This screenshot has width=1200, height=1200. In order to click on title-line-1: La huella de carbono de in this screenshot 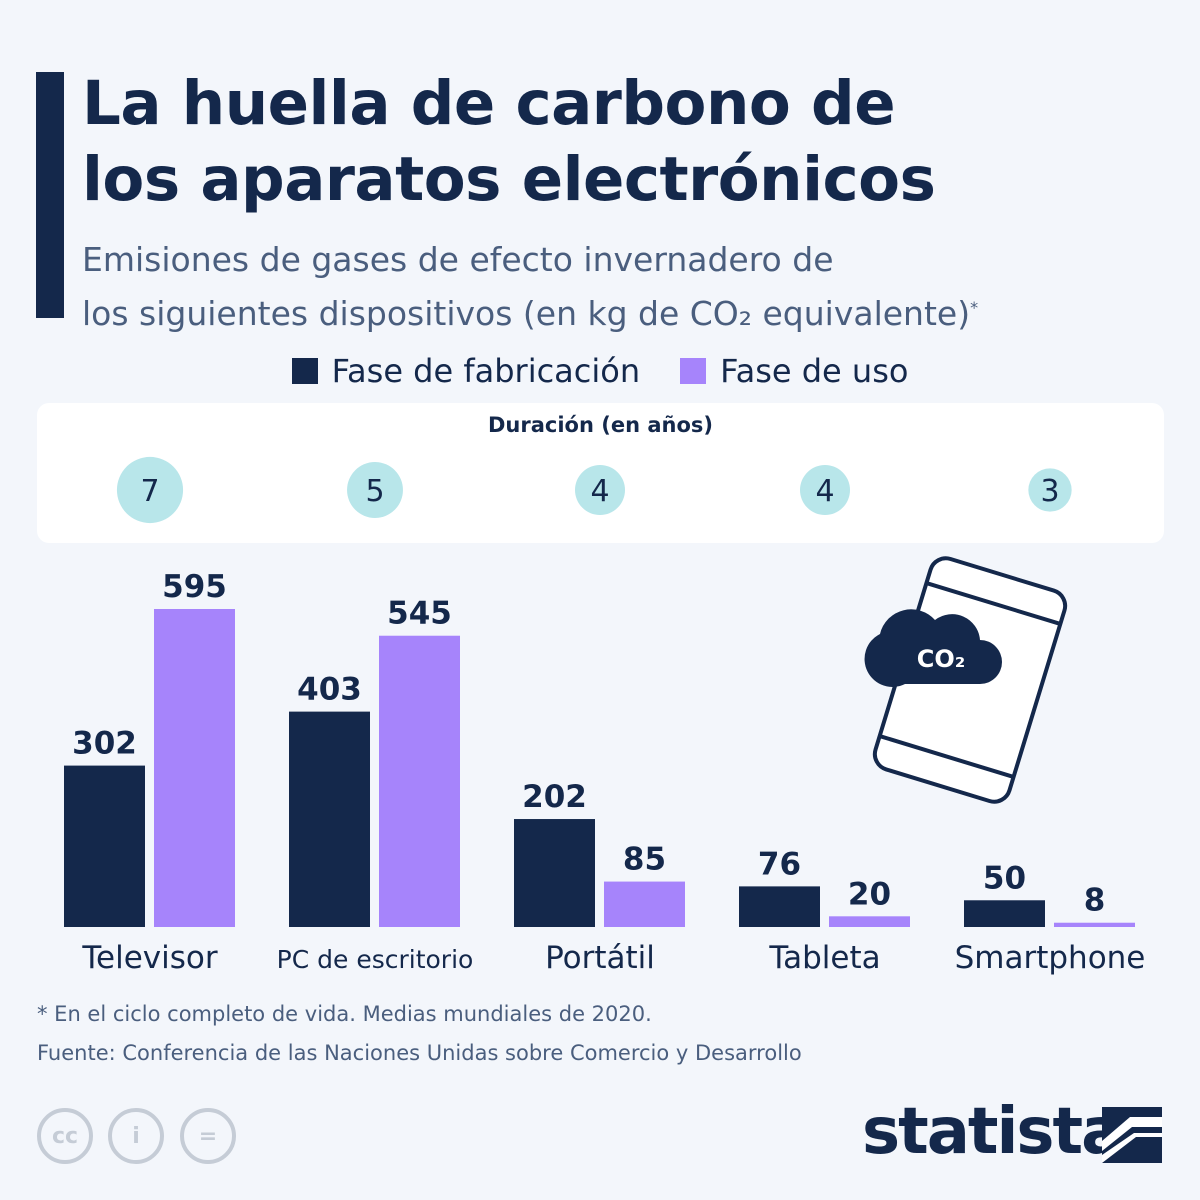, I will do `click(489, 103)`.